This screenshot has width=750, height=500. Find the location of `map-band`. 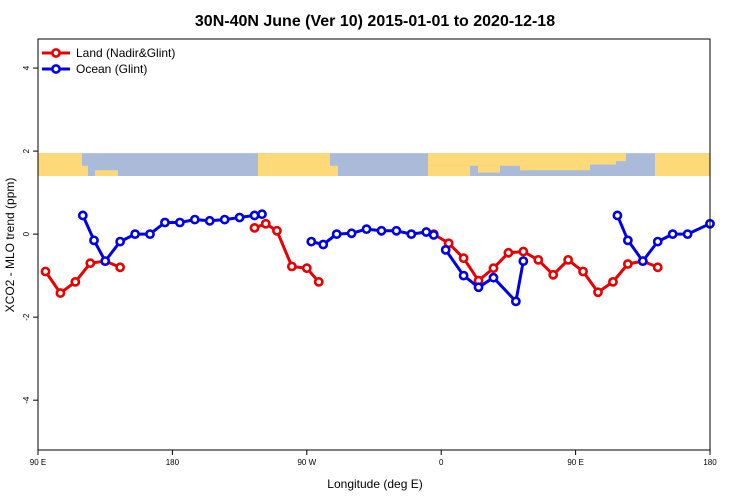

map-band is located at coordinates (374, 164).